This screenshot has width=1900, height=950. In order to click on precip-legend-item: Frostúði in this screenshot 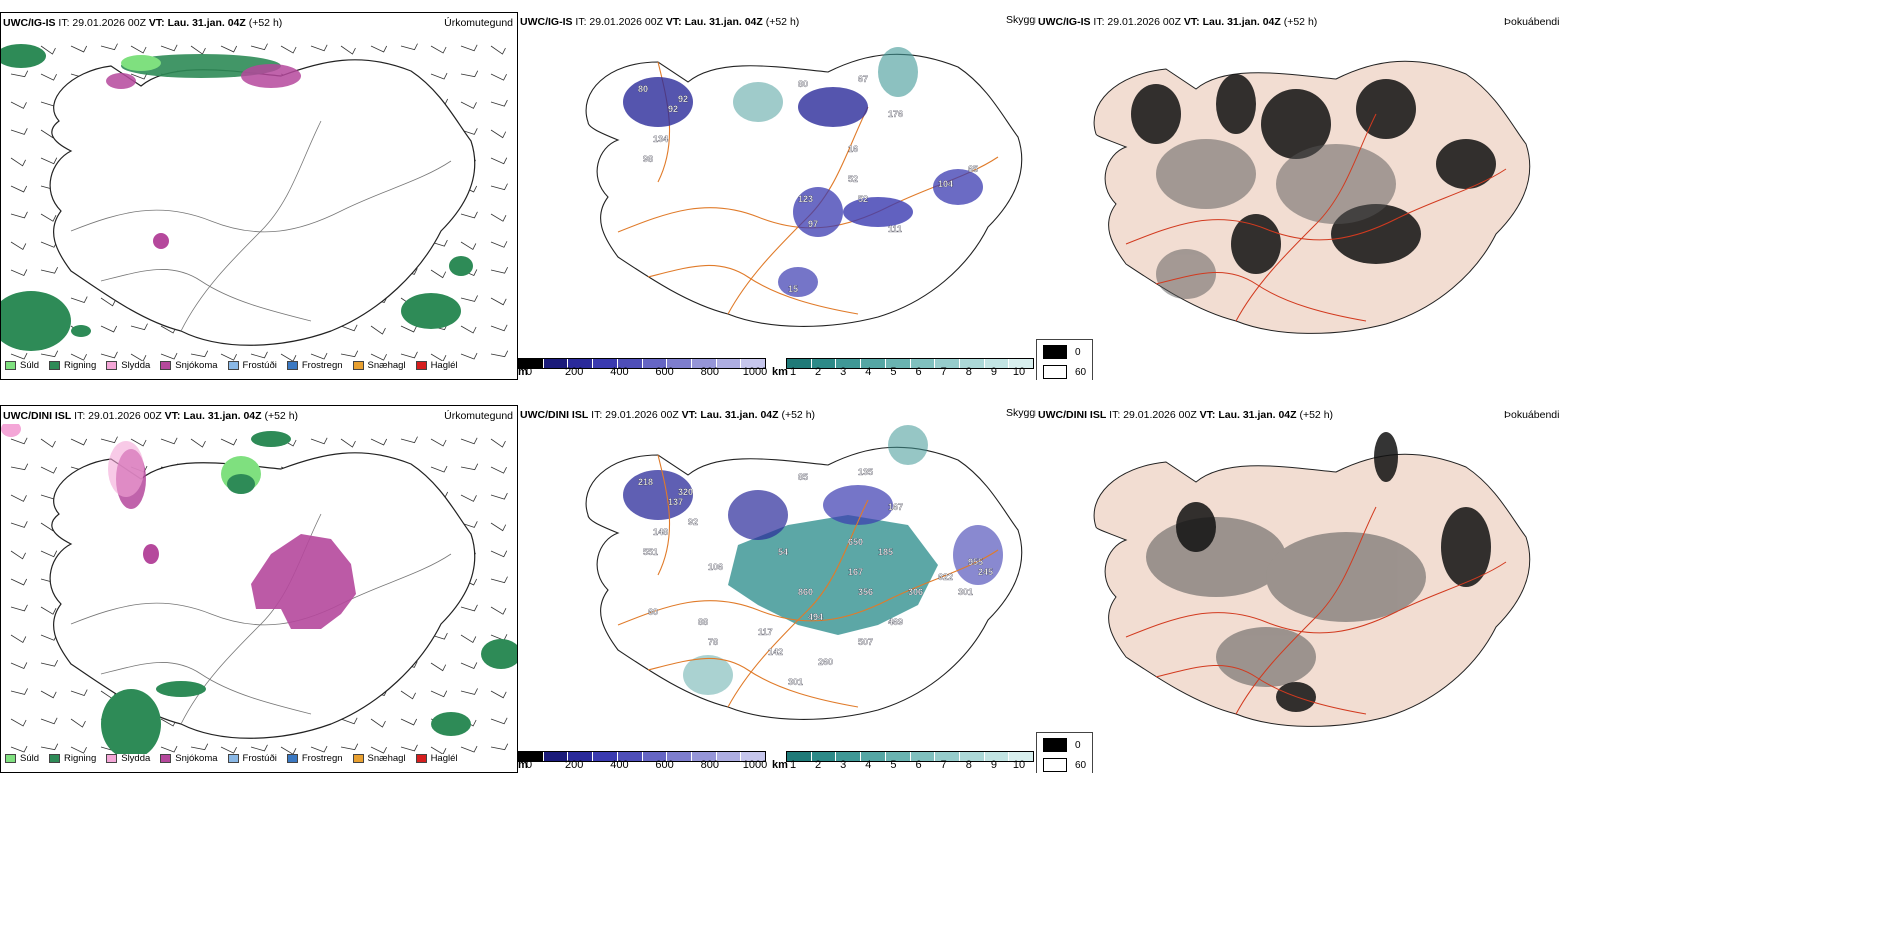, I will do `click(252, 758)`.